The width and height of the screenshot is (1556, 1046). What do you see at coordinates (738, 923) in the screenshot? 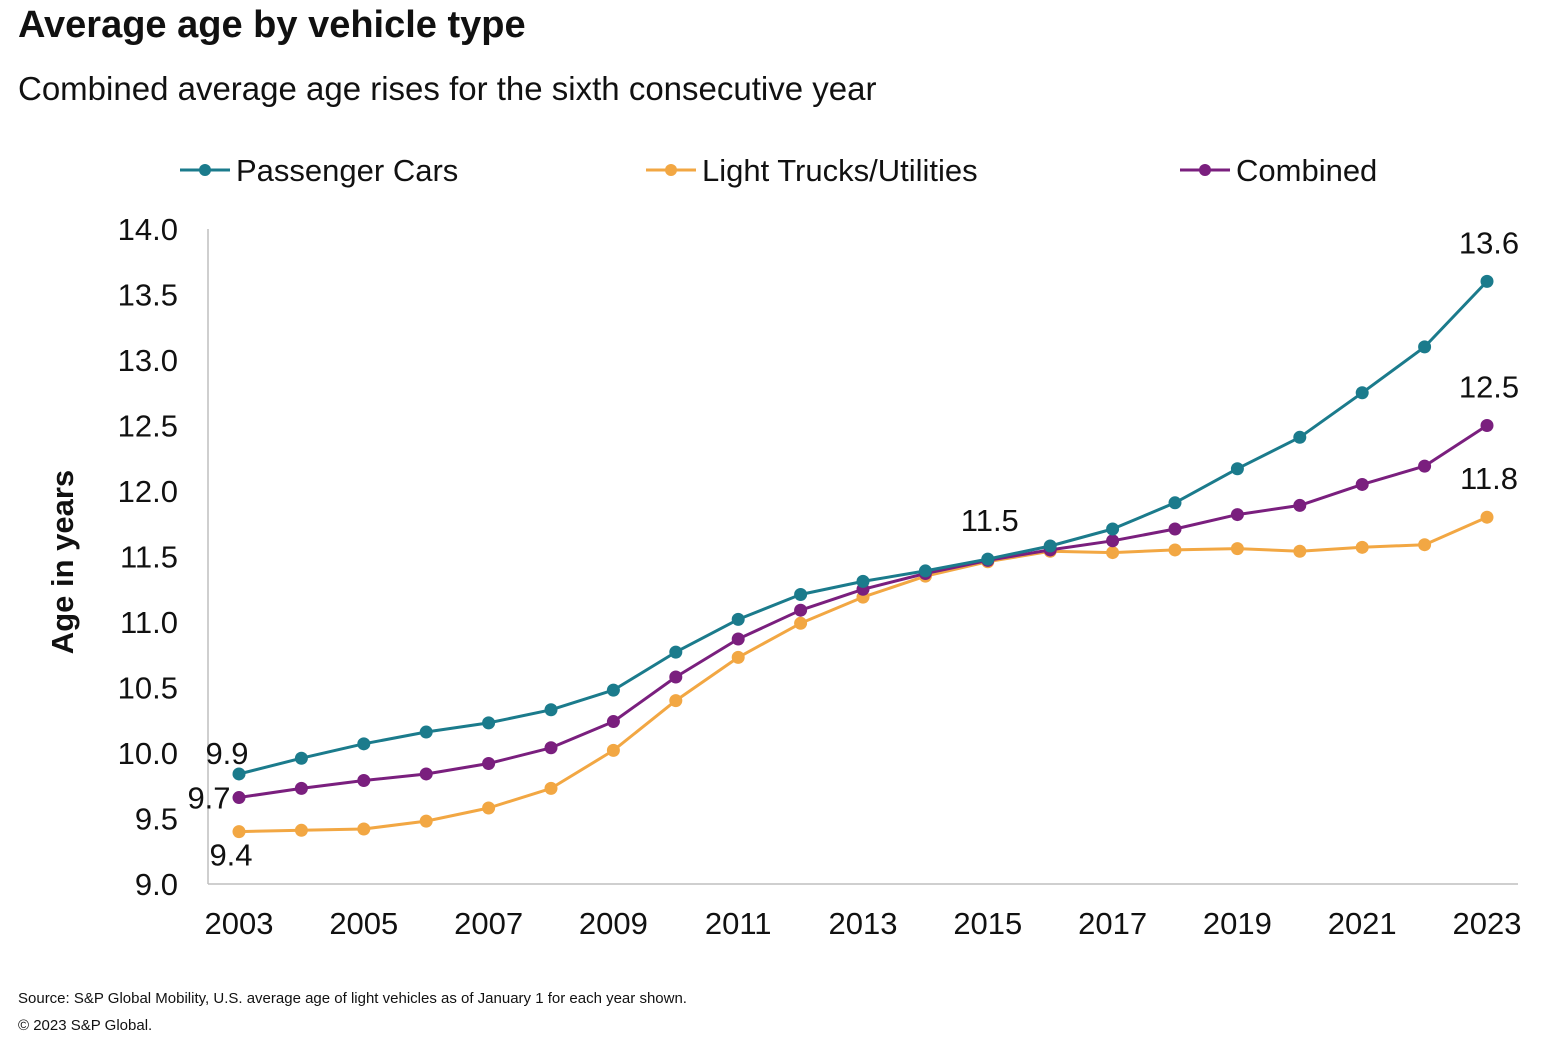
I see `x-tick-label: 2011` at bounding box center [738, 923].